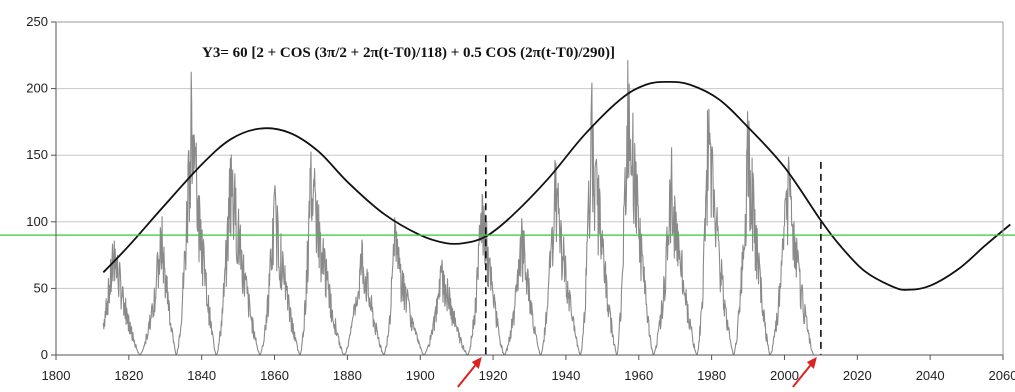  I want to click on x-tick-label: 2000, so click(784, 375).